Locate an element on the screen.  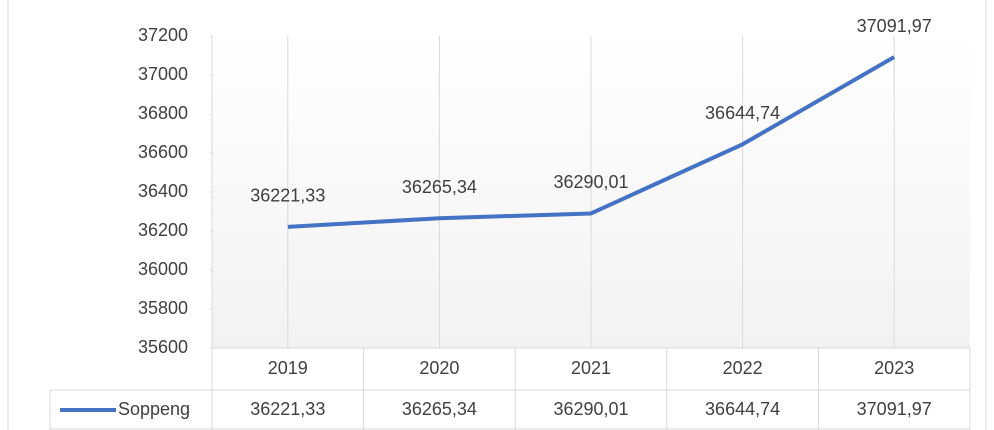
x-tick-label: 2020 is located at coordinates (439, 368).